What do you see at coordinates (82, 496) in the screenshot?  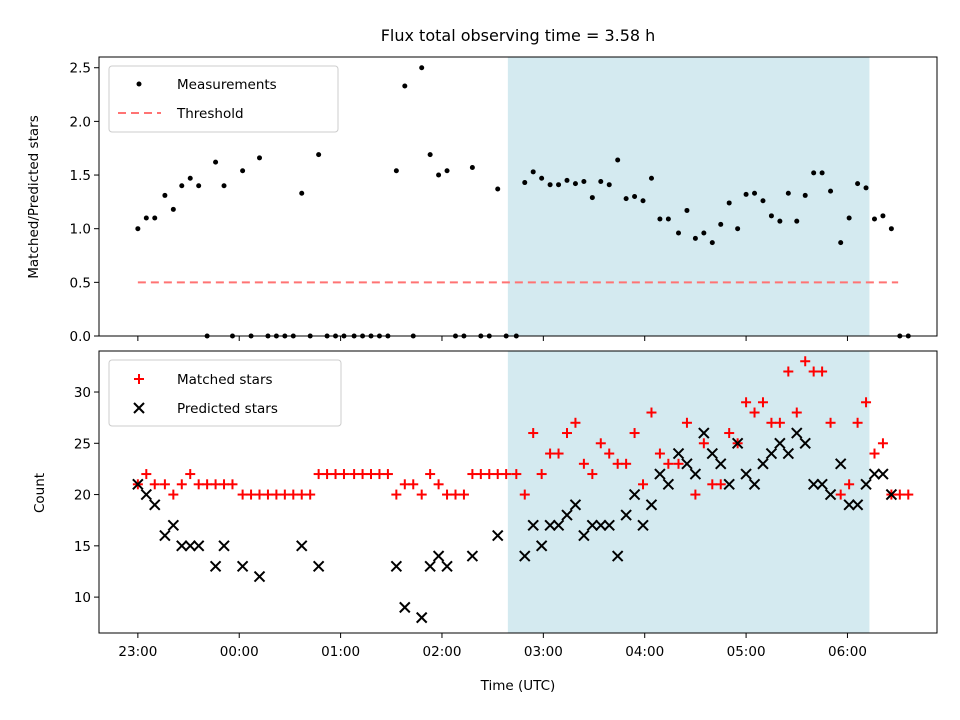 I see `bottom-ytick-label: 20` at bounding box center [82, 496].